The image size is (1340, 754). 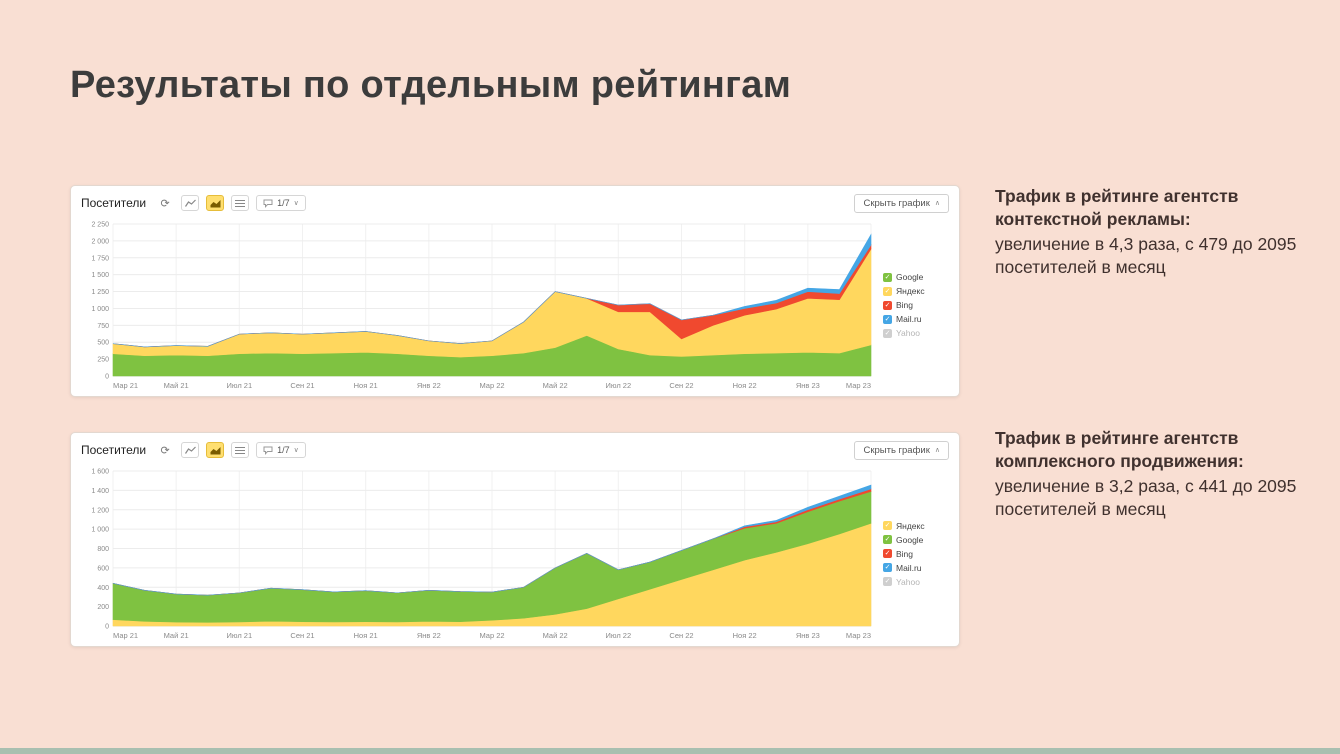 I want to click on svg-text: 750, so click(x=103, y=326).